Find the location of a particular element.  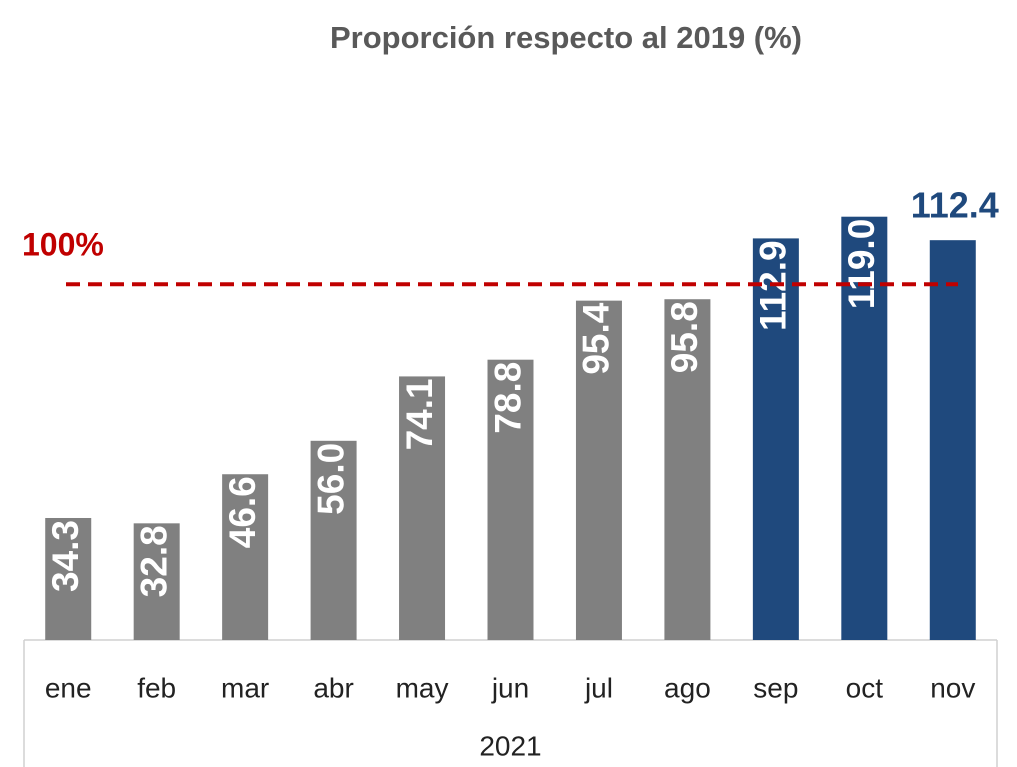

data-label: 112.4 is located at coordinates (955, 205).